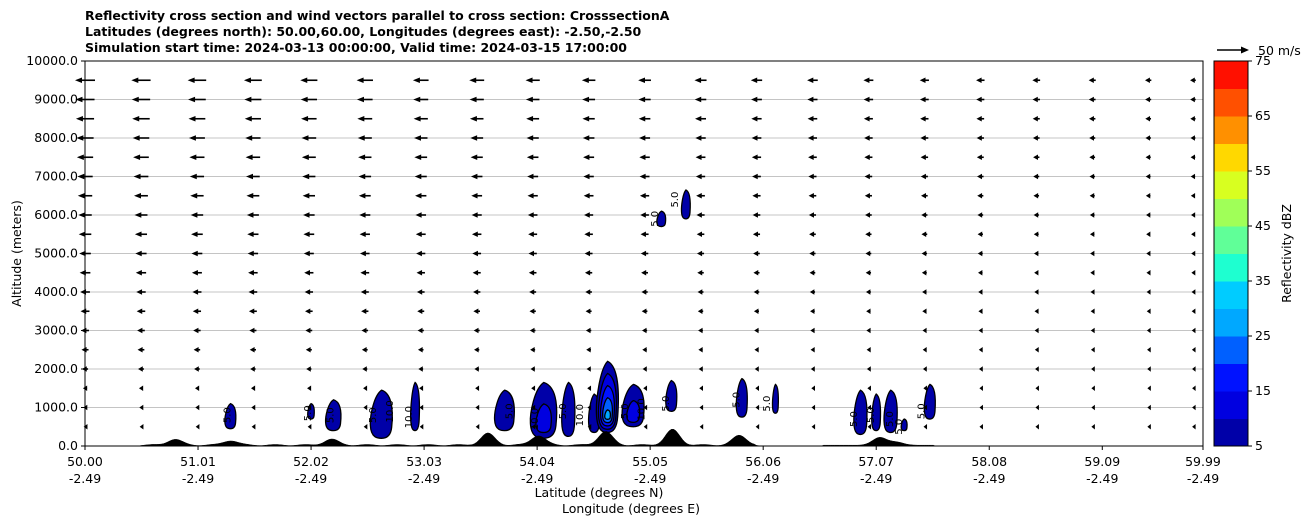  Describe the element at coordinates (56, 137) in the screenshot. I see `y-tick-label: 8000.0` at that location.